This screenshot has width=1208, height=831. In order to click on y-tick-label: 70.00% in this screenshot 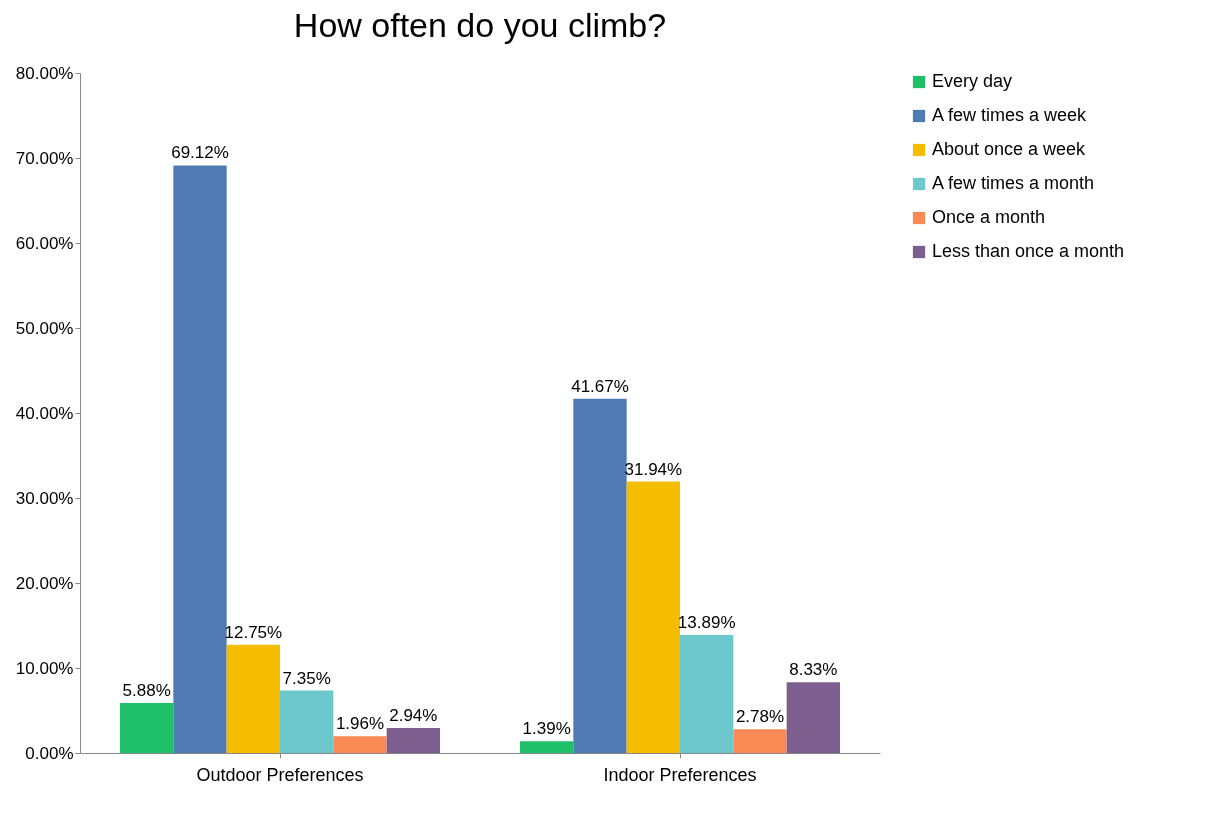, I will do `click(44, 158)`.